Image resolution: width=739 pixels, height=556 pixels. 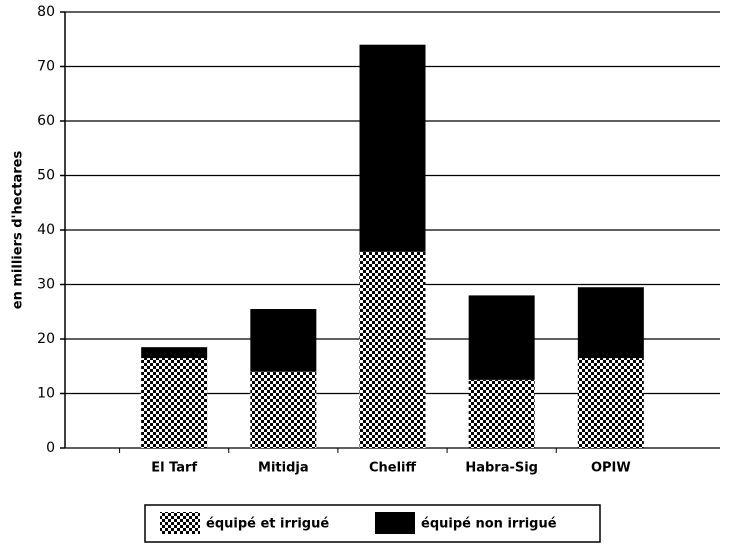 I want to click on y-tick-label: 60, so click(x=46, y=121).